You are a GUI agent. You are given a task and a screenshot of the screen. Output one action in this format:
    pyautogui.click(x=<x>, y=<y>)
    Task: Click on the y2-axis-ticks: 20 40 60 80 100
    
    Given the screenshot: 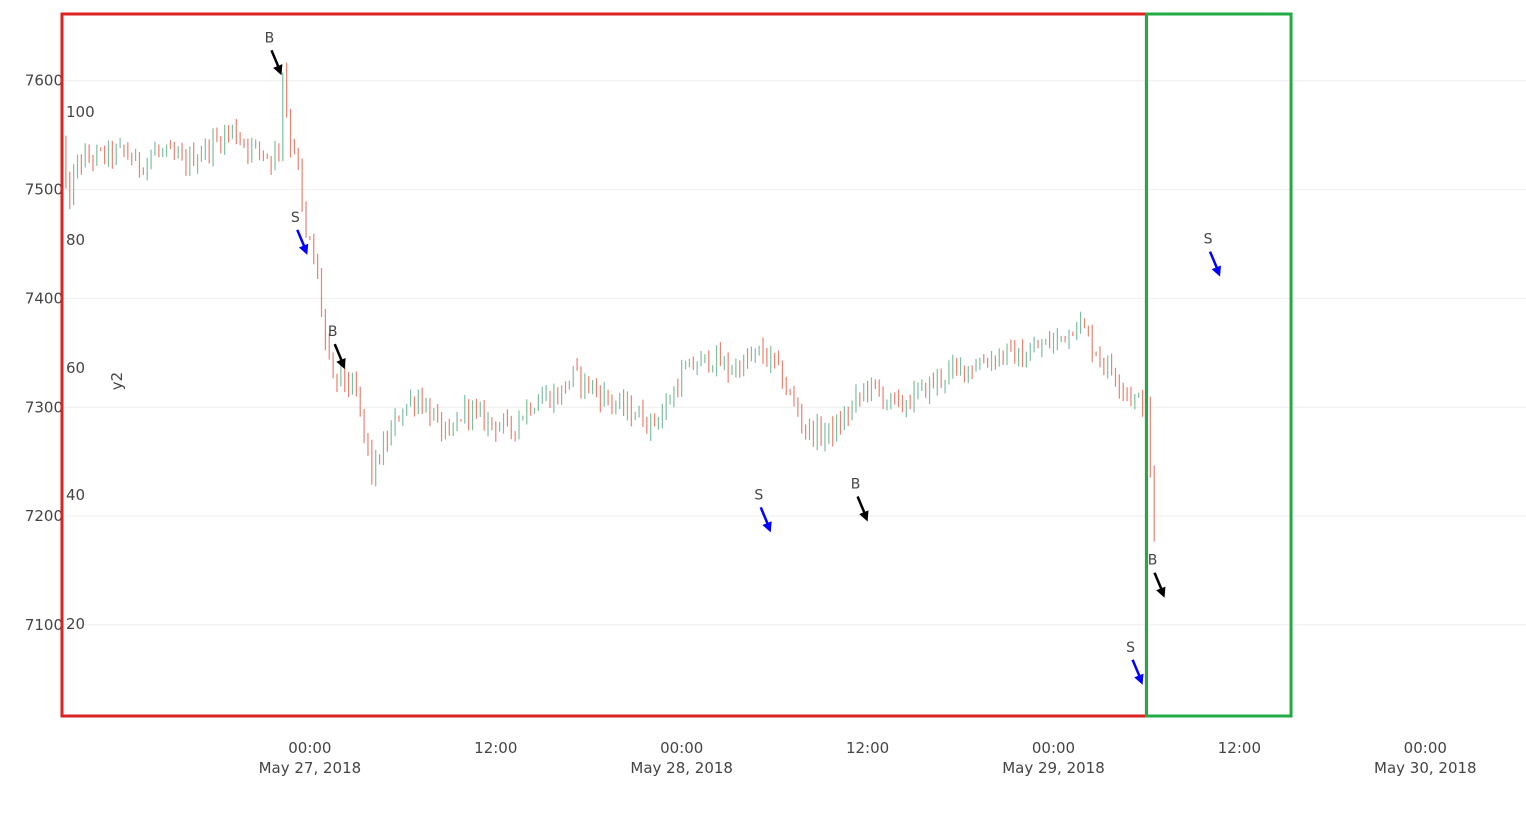 What is the action you would take?
    pyautogui.click(x=80, y=368)
    